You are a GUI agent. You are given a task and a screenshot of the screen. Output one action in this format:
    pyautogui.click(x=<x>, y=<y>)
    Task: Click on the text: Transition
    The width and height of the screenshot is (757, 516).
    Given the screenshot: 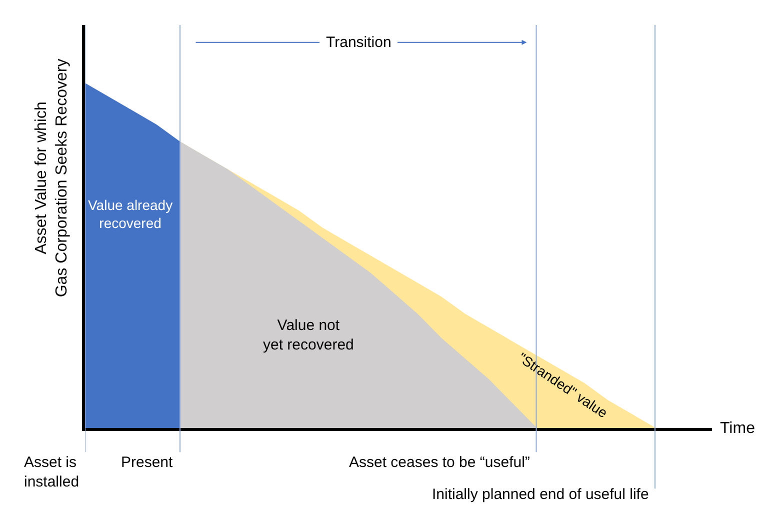 What is the action you would take?
    pyautogui.click(x=359, y=42)
    